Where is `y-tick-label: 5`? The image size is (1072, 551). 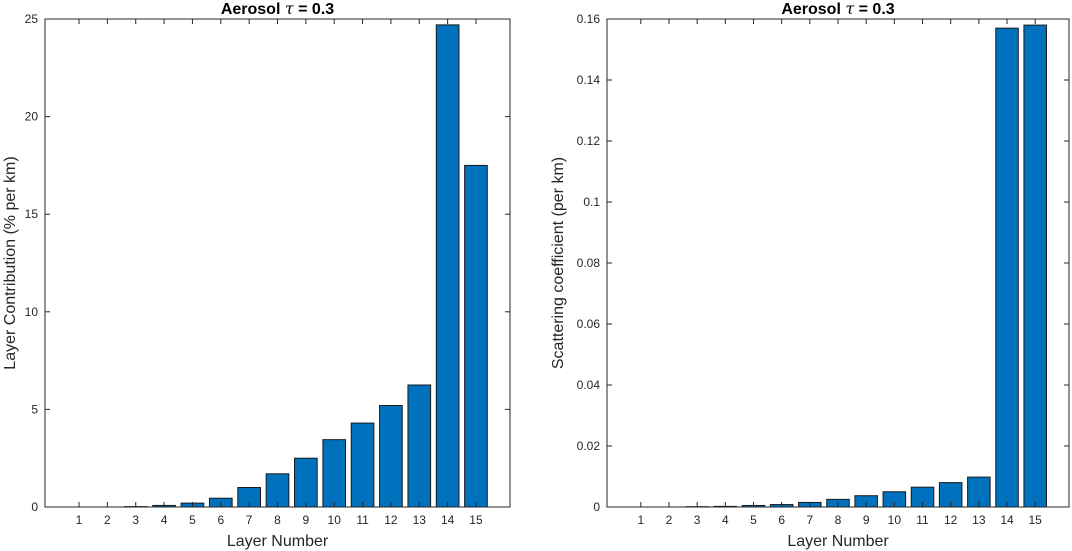 y-tick-label: 5 is located at coordinates (34, 409).